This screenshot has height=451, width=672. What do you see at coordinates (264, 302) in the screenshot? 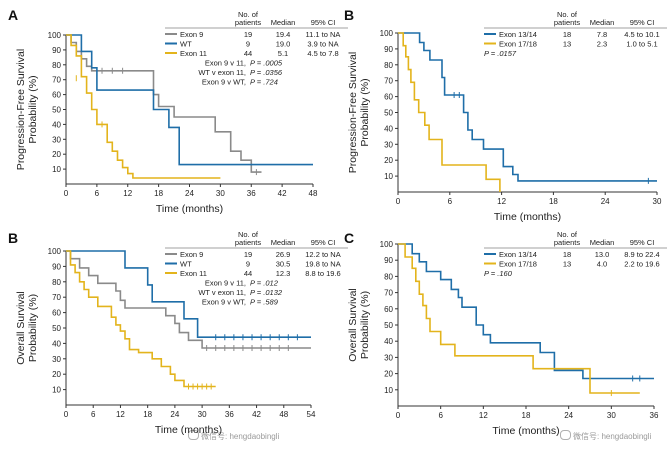
I see `legend-pvalue: P = .589` at bounding box center [264, 302].